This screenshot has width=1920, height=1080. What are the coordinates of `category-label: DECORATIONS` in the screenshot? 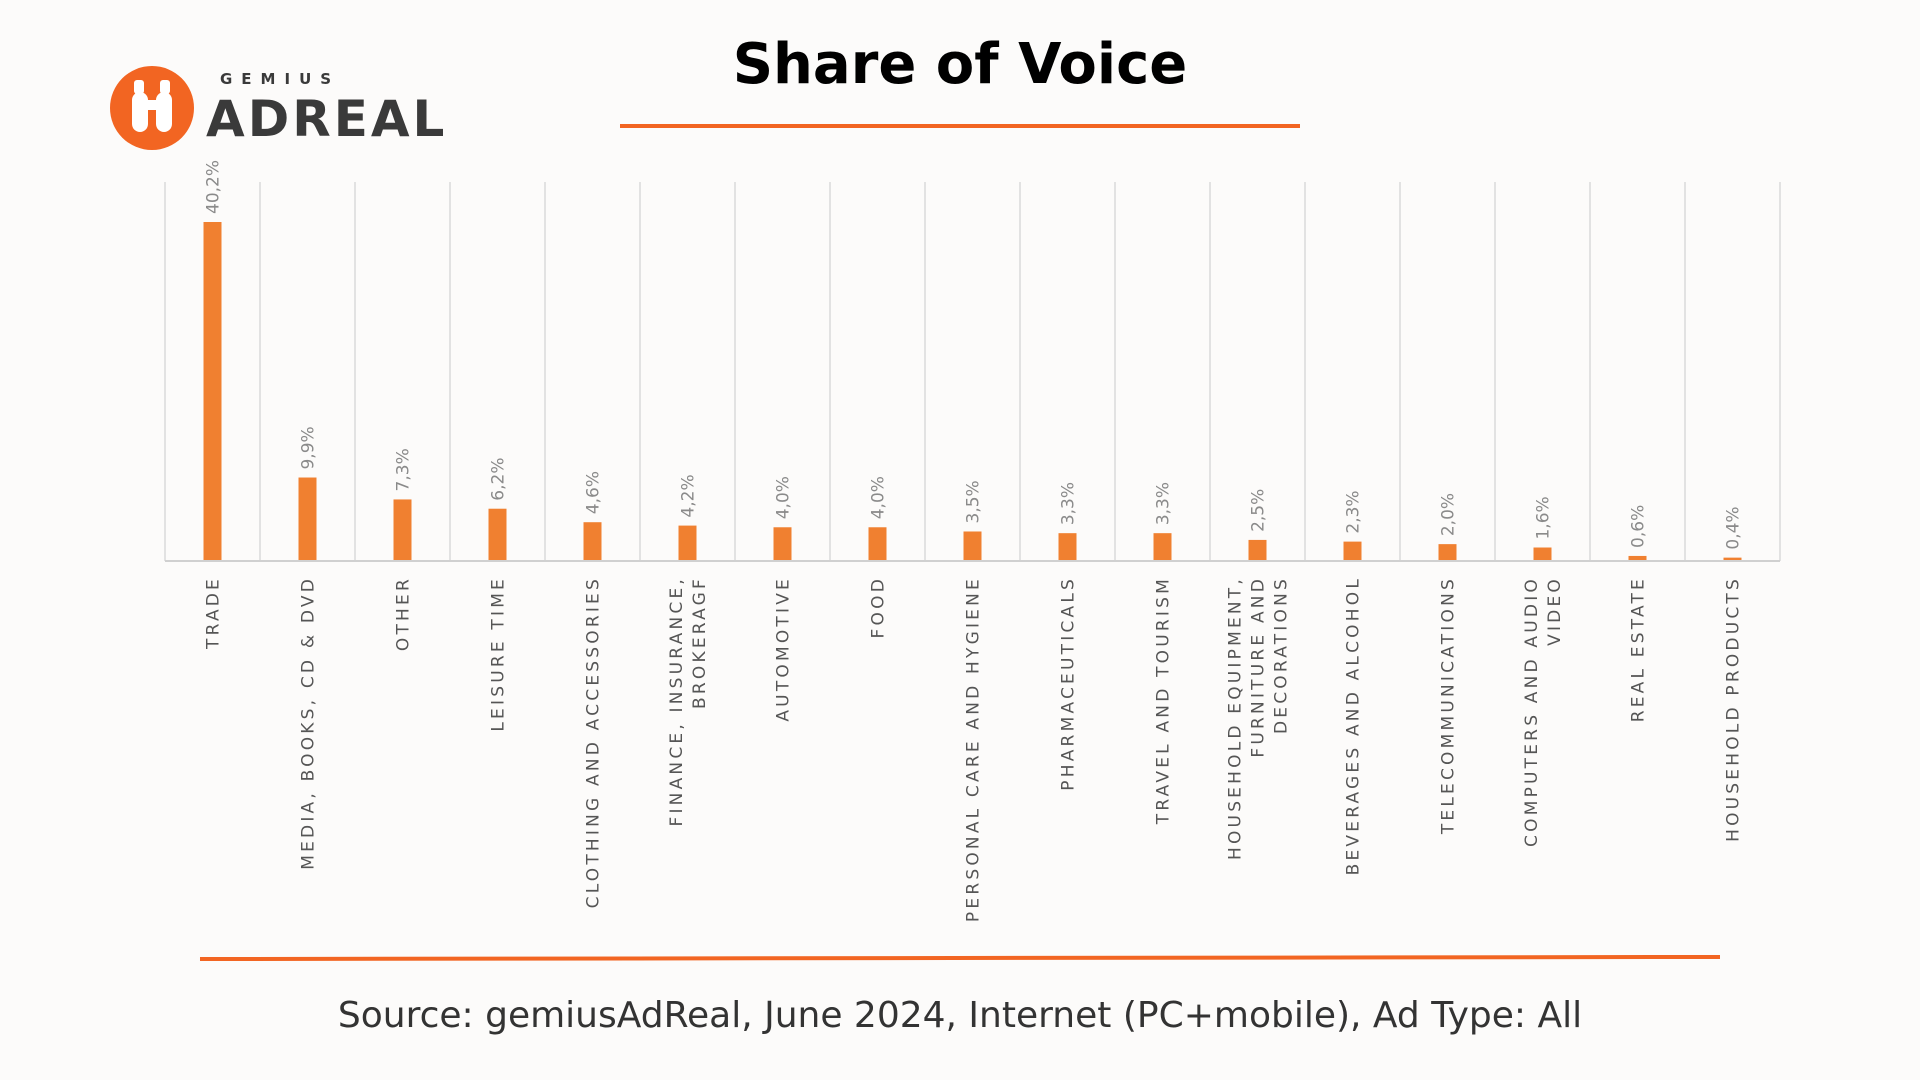 It's located at (1282, 655).